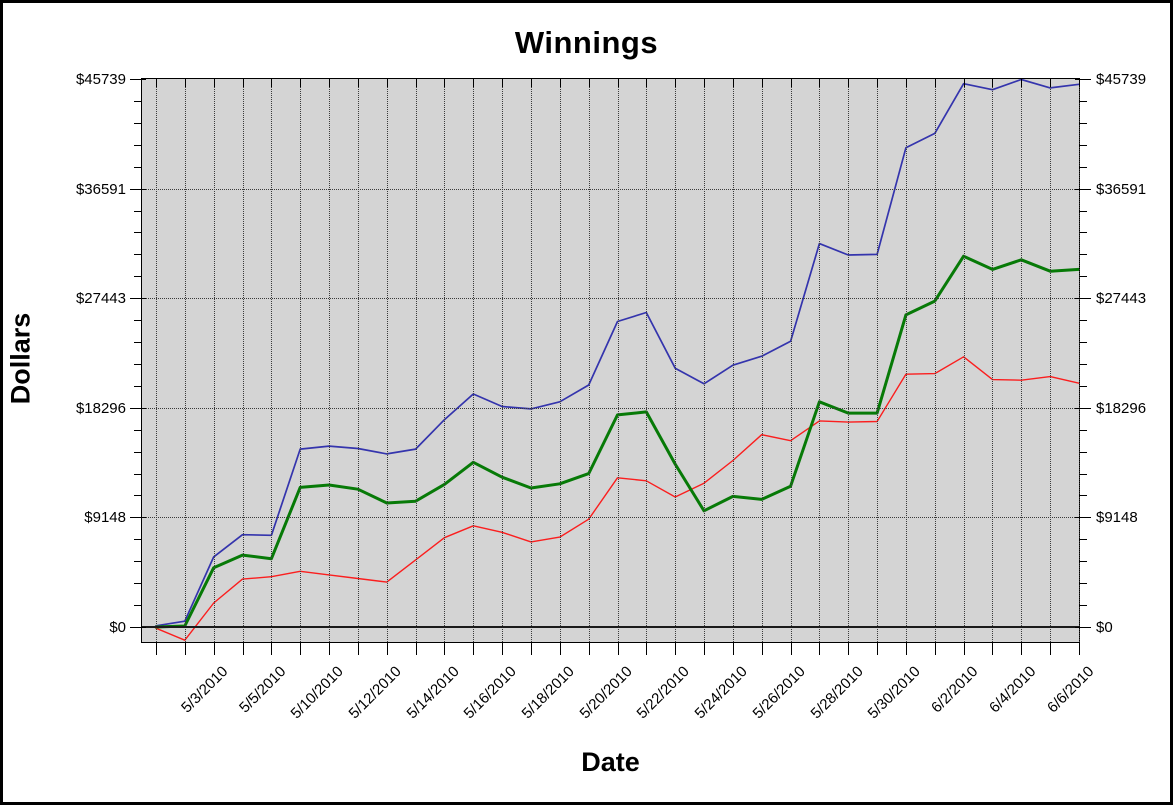  What do you see at coordinates (100, 408) in the screenshot?
I see `y-axis-label-left: $18296` at bounding box center [100, 408].